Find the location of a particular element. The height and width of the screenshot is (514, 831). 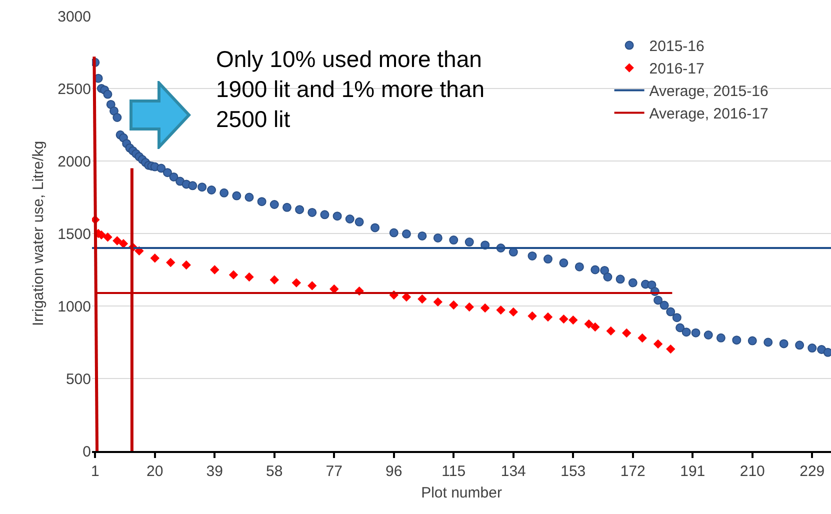

x-tick-label: 1 is located at coordinates (95, 471).